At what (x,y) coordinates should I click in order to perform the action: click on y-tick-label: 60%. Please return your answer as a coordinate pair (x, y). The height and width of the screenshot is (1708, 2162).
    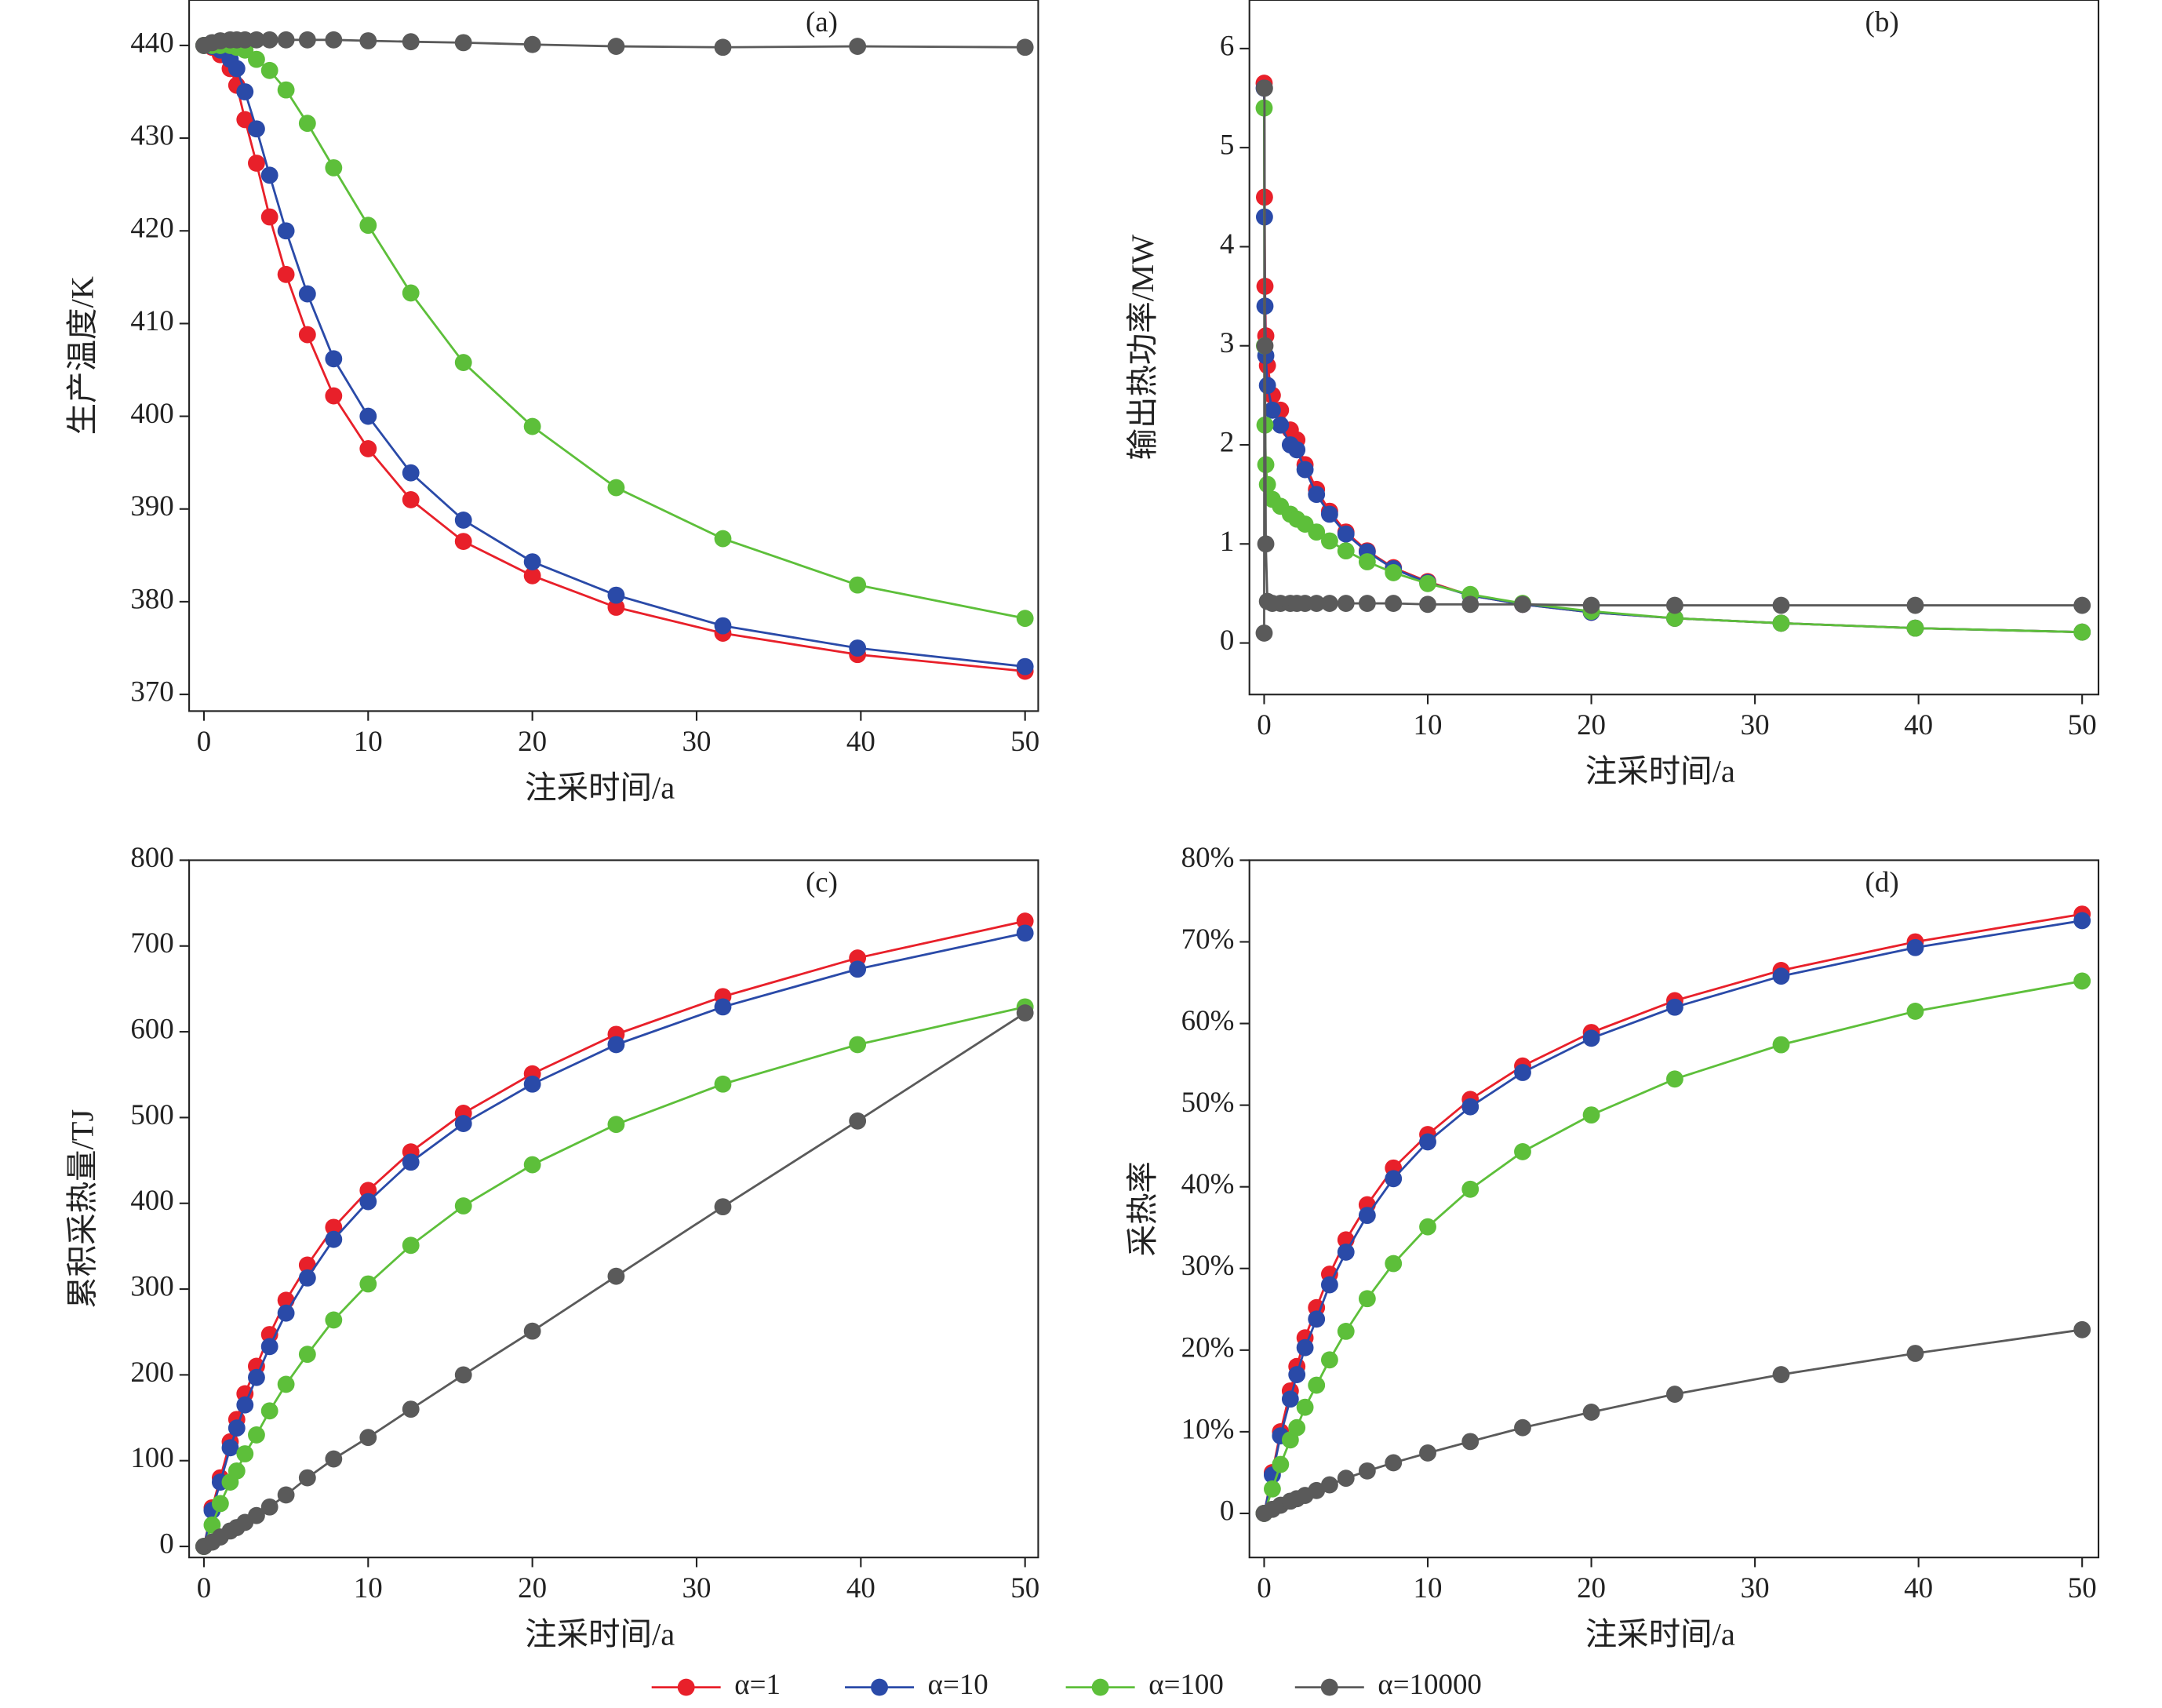
    Looking at the image, I should click on (1208, 1020).